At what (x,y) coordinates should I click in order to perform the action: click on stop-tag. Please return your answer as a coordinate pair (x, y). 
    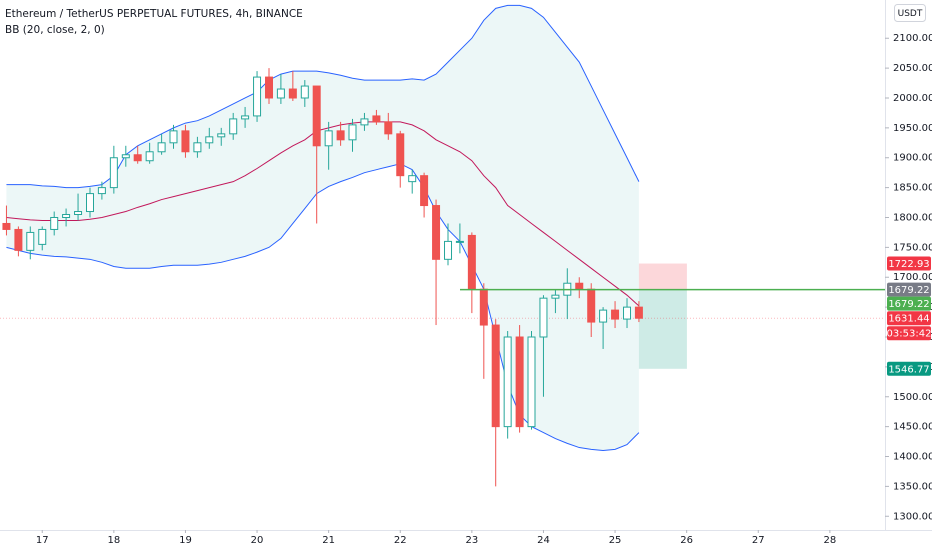
    Looking at the image, I should click on (909, 263).